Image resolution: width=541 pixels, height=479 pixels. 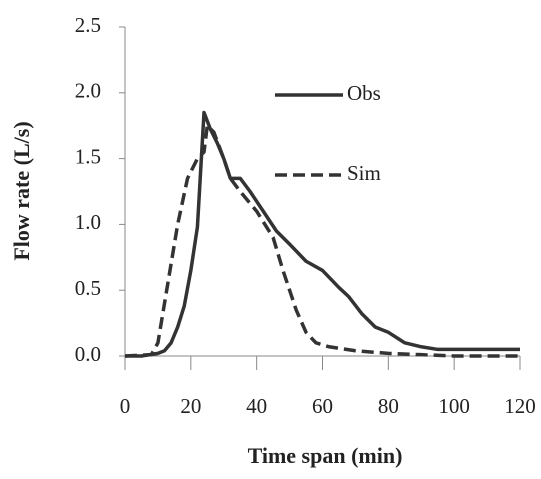 What do you see at coordinates (88, 222) in the screenshot?
I see `y-tick-label: 1.0` at bounding box center [88, 222].